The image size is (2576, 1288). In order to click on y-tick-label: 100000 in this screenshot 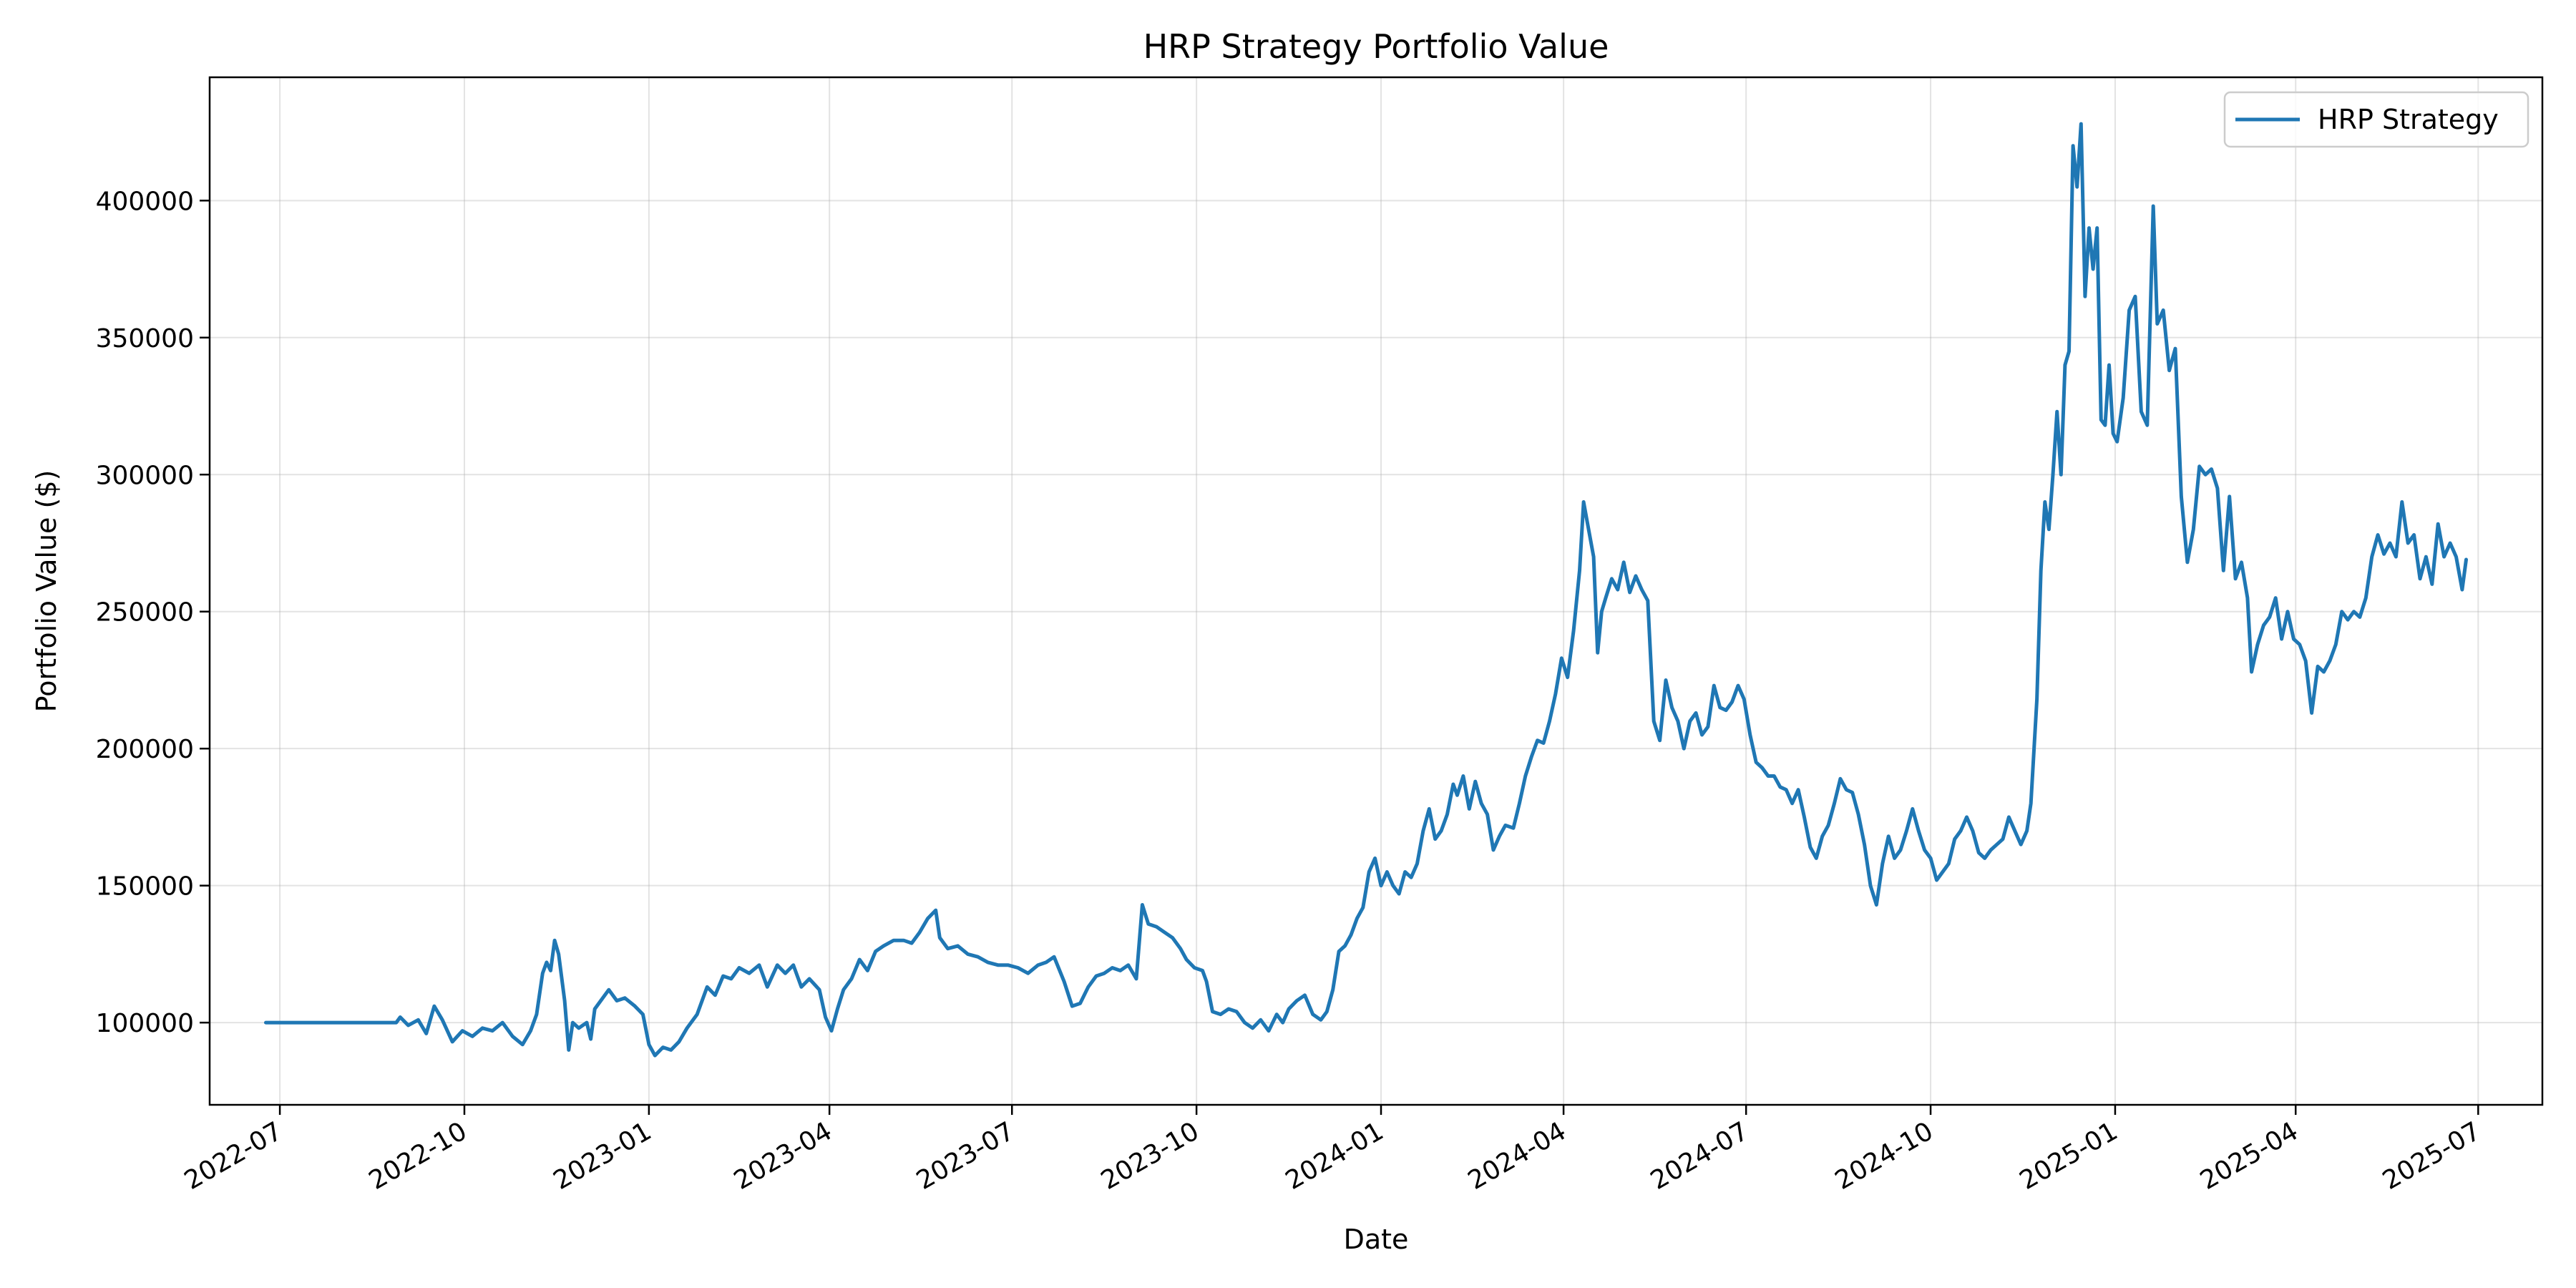, I will do `click(145, 1023)`.